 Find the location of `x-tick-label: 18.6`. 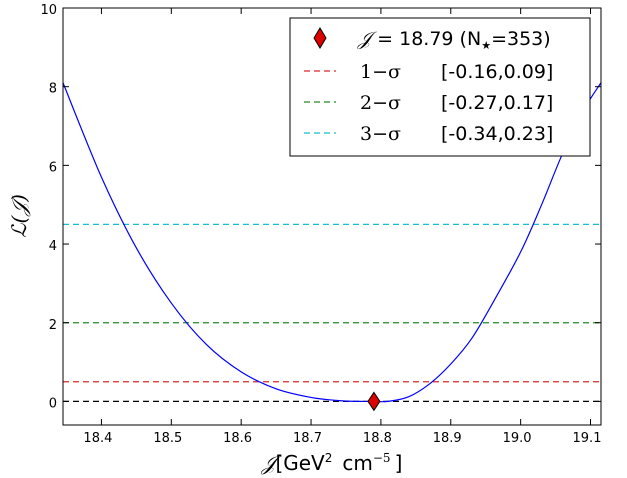

x-tick-label: 18.6 is located at coordinates (237, 438).